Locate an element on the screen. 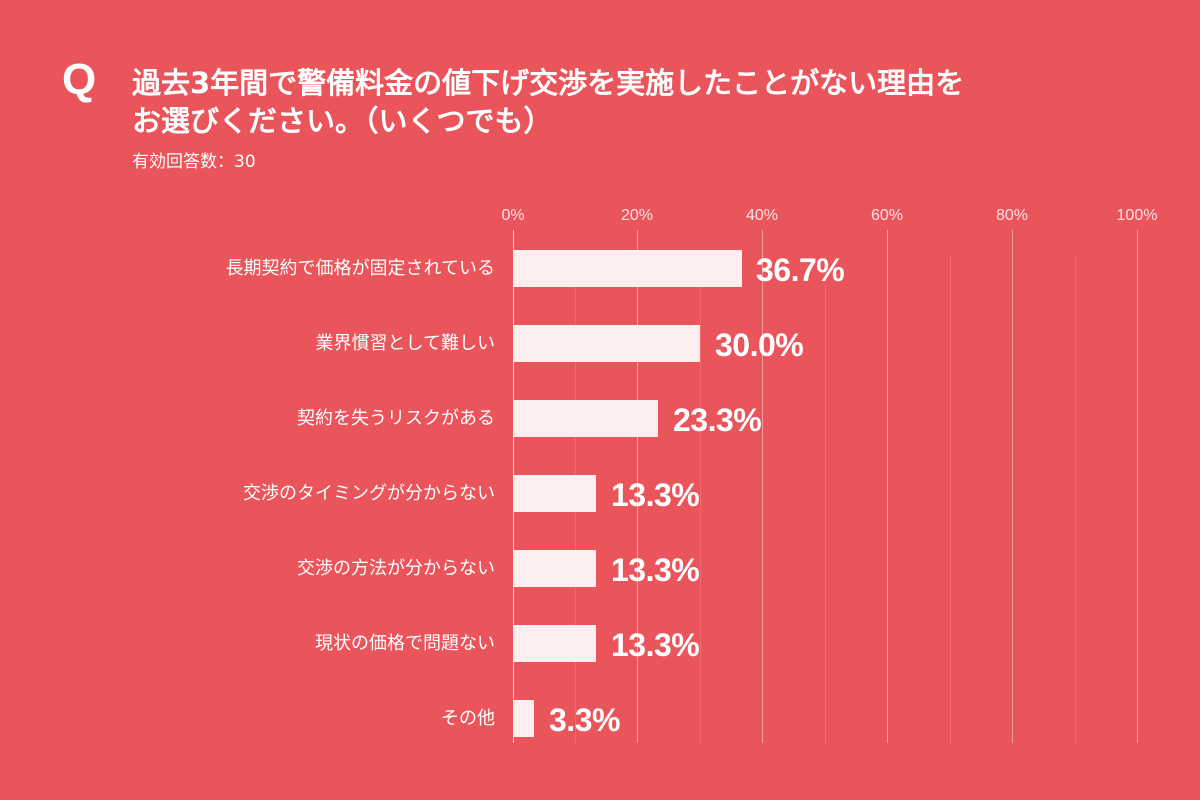  x-tick-label: 40% is located at coordinates (762, 215).